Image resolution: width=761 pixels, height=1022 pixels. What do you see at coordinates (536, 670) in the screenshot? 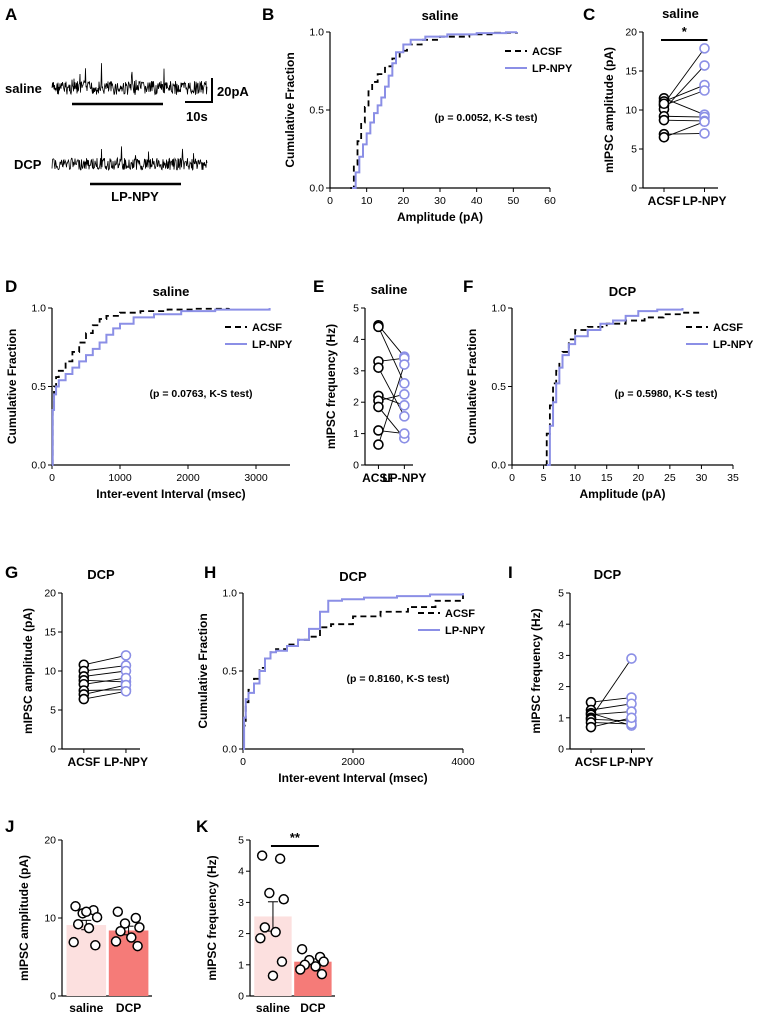
I see `y-axis-label: mIPSC frequency (Hz)` at bounding box center [536, 670].